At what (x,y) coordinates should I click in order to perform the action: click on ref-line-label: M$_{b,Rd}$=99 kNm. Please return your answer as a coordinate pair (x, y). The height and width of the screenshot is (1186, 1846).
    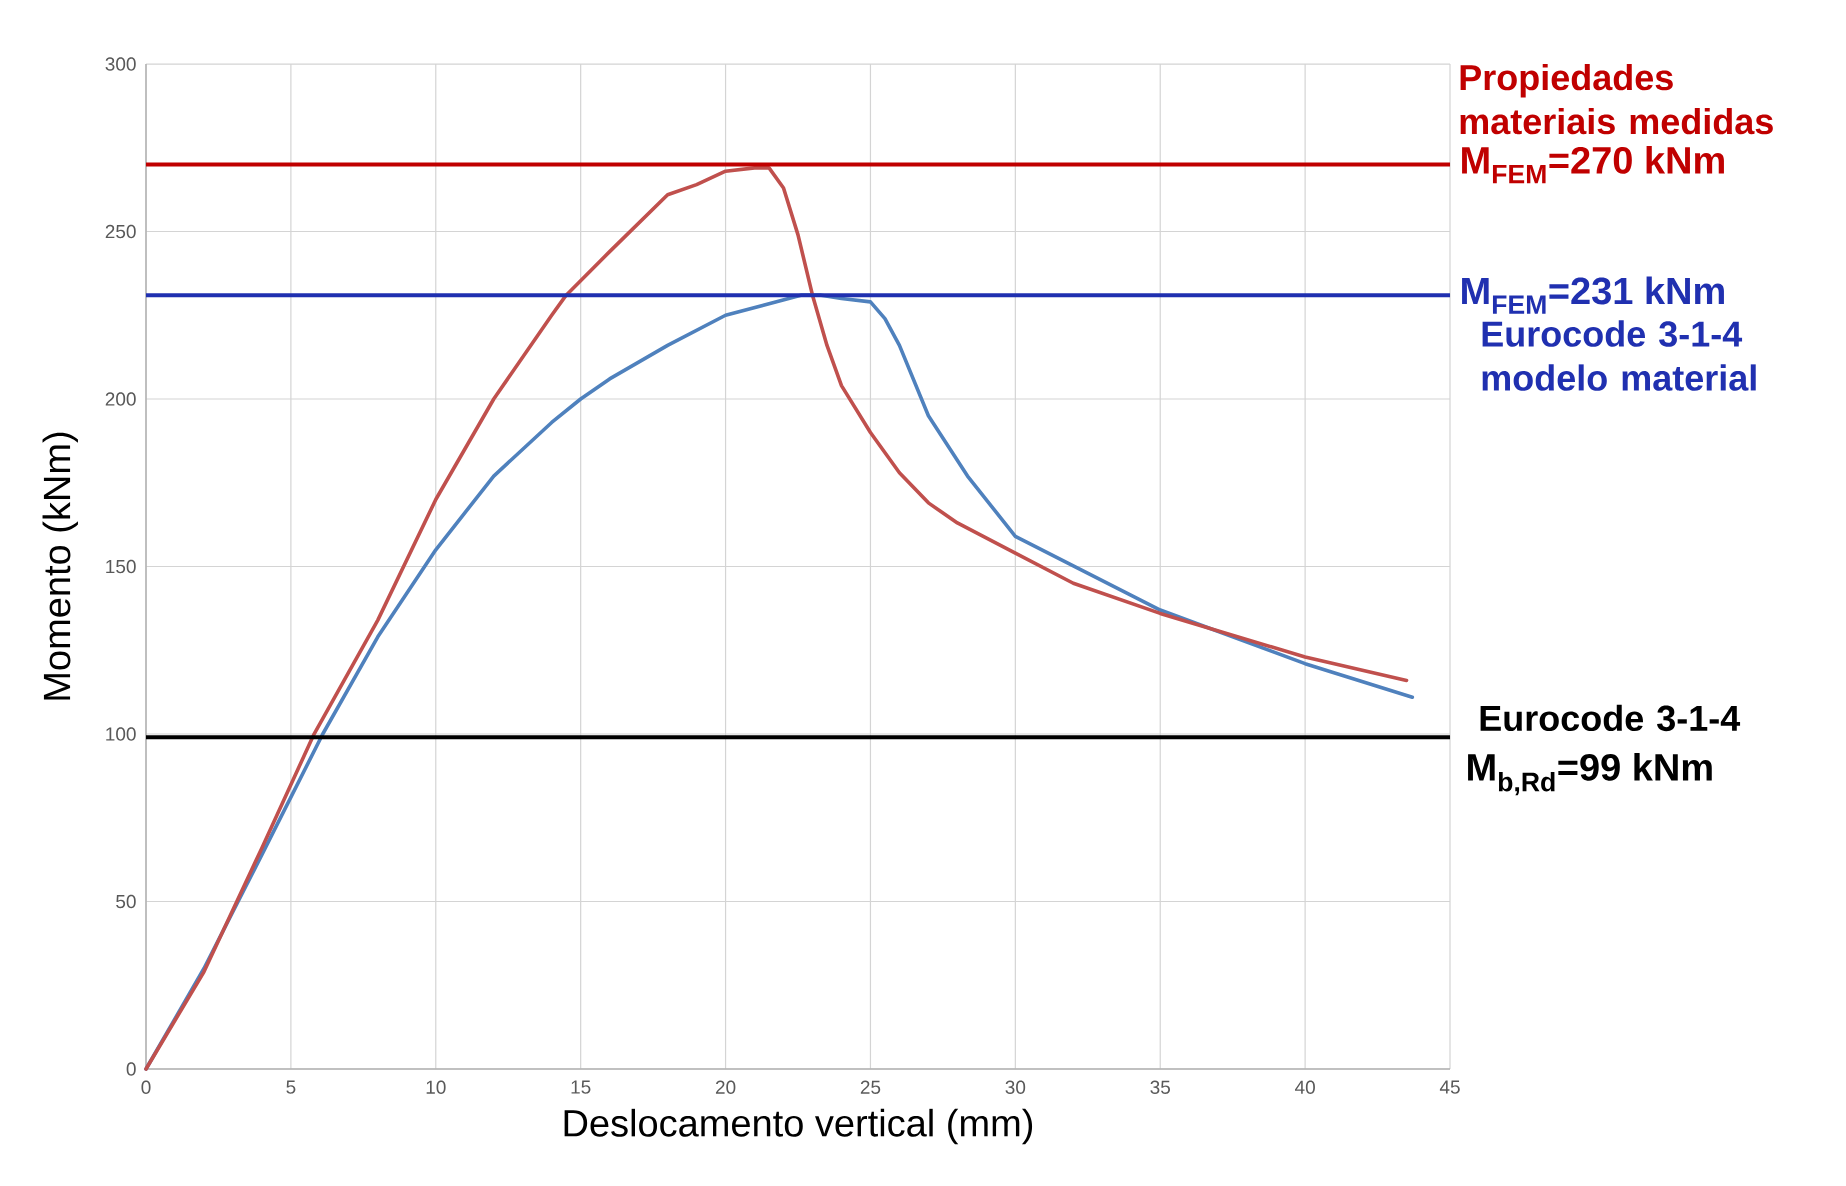
    Looking at the image, I should click on (1590, 774).